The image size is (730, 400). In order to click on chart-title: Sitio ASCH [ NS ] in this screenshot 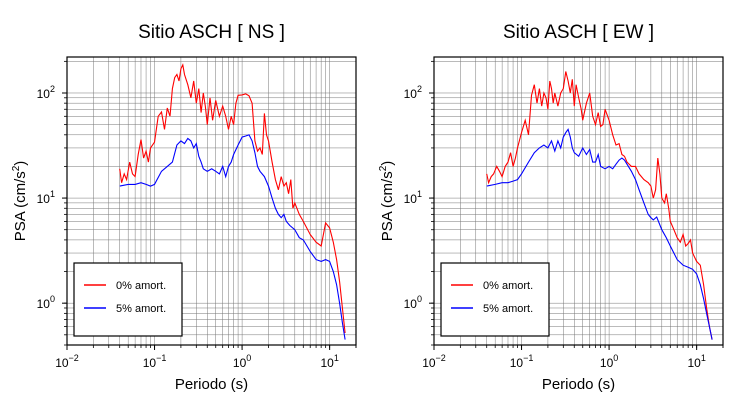, I will do `click(211, 32)`.